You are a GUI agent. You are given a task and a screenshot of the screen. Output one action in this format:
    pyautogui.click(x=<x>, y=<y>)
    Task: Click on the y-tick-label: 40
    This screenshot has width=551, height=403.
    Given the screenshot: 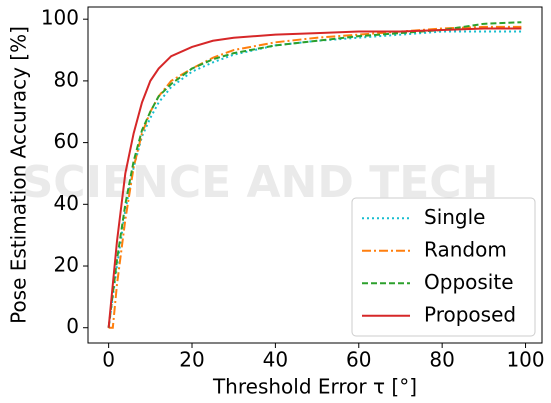 What is the action you would take?
    pyautogui.click(x=66, y=203)
    